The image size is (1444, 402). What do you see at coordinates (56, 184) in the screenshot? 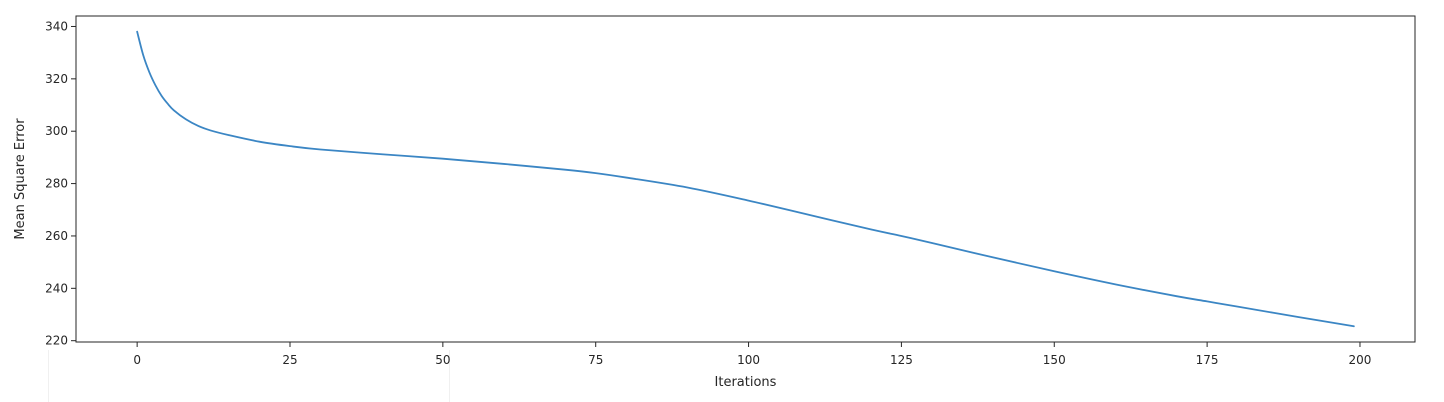
I see `y-tick-label: 280` at bounding box center [56, 184].